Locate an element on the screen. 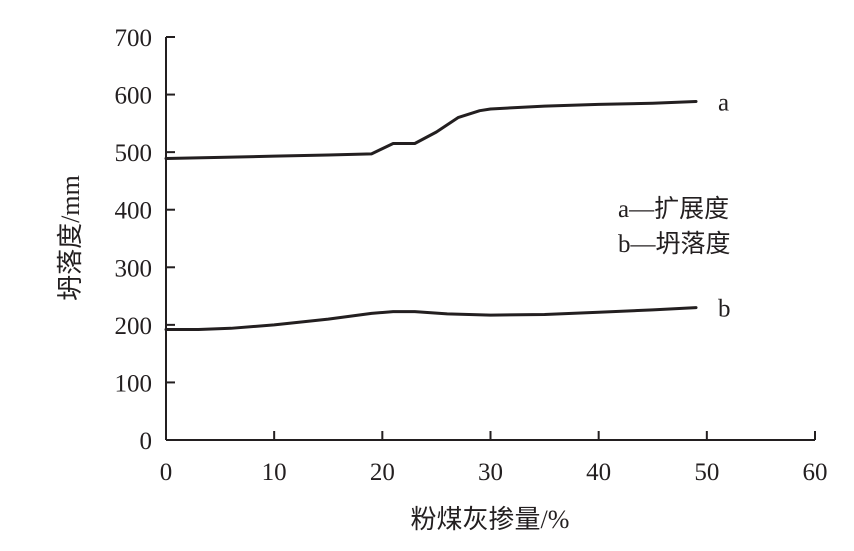 The height and width of the screenshot is (551, 854). x-tick-label: 30 is located at coordinates (490, 472).